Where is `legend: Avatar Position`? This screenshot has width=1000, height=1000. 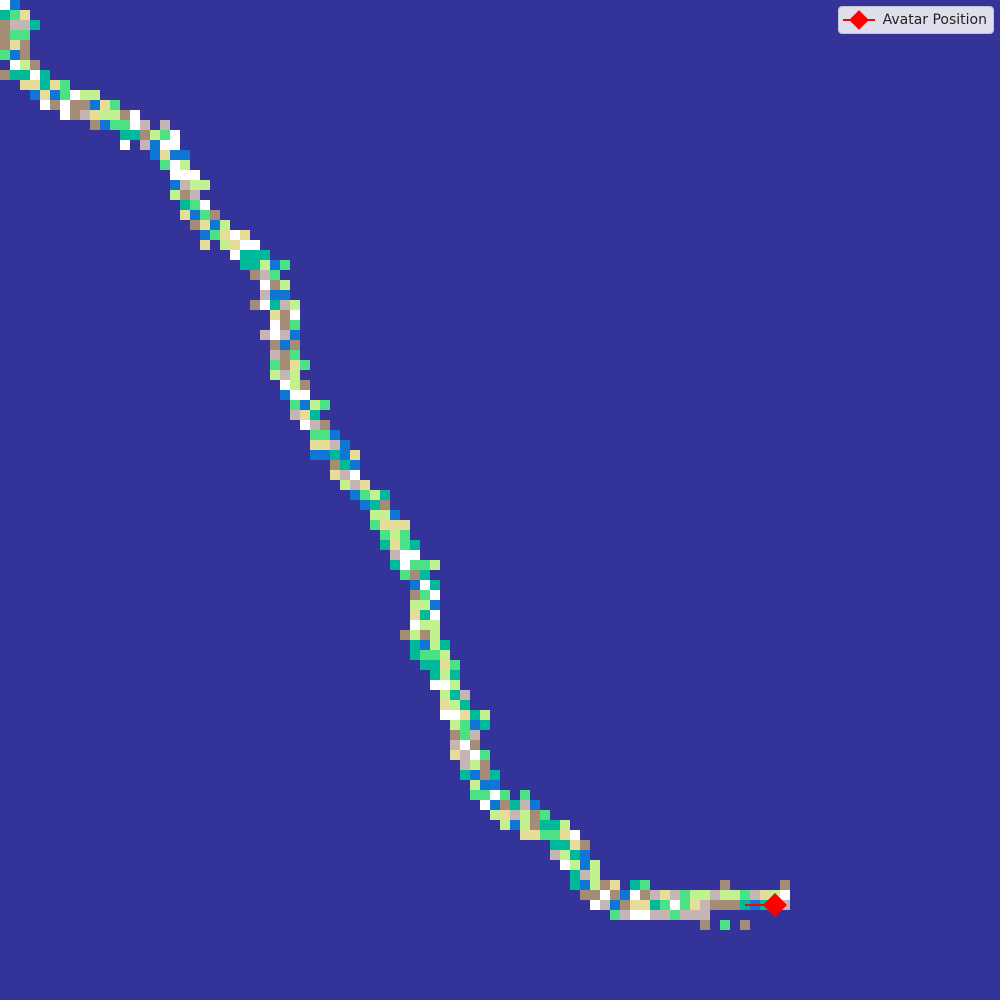
legend: Avatar Position is located at coordinates (915, 20).